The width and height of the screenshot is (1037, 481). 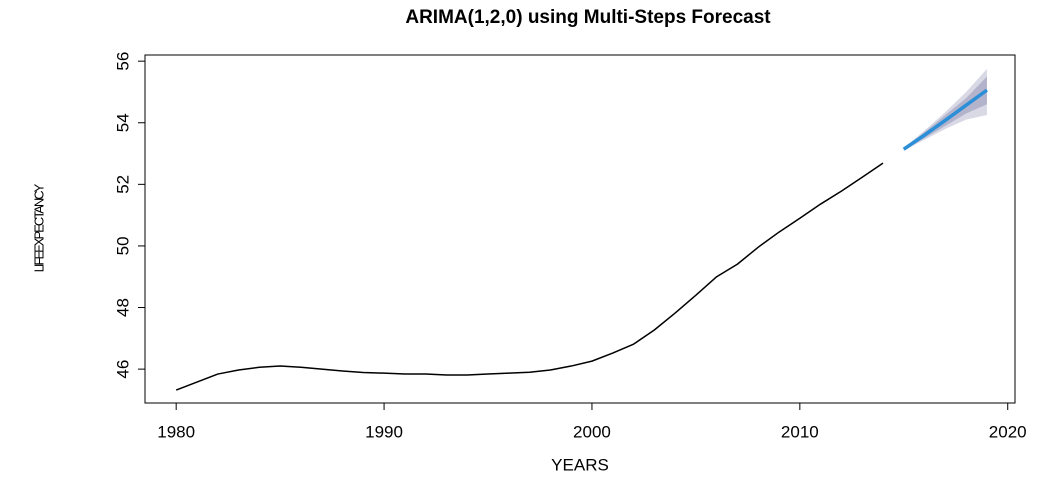 What do you see at coordinates (122, 245) in the screenshot?
I see `y-tick-label: 50` at bounding box center [122, 245].